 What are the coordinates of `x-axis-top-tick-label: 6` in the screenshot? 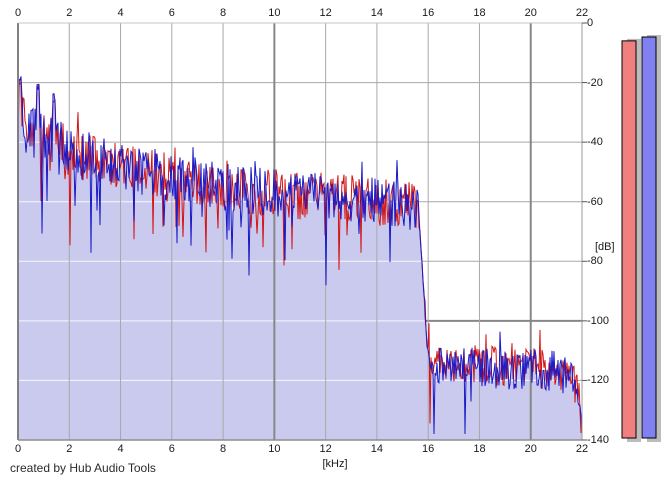 It's located at (171, 13).